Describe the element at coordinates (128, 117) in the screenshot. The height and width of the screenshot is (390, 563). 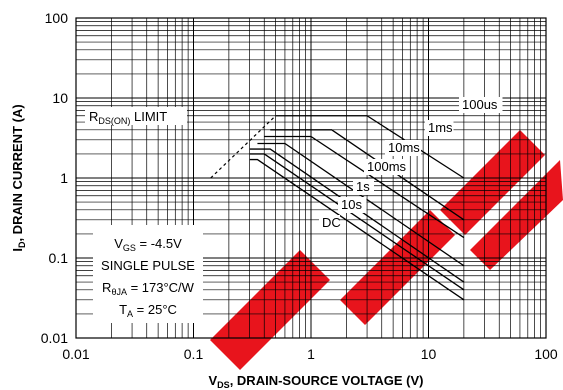
I see `rds-limit-label: RDS(ON) LIMIT` at that location.